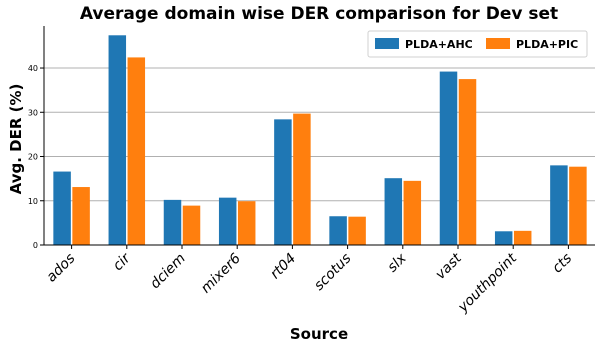  What do you see at coordinates (448, 158) in the screenshot?
I see `bar-plda-ahc-vast` at bounding box center [448, 158].